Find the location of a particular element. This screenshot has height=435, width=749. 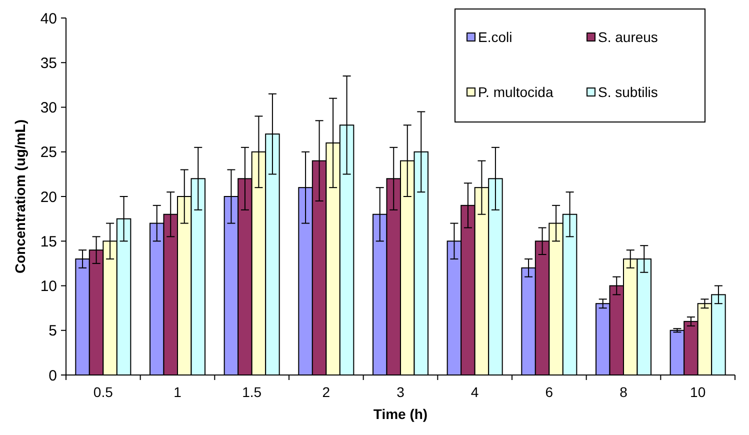

y-tick-label: 10 is located at coordinates (48, 286).